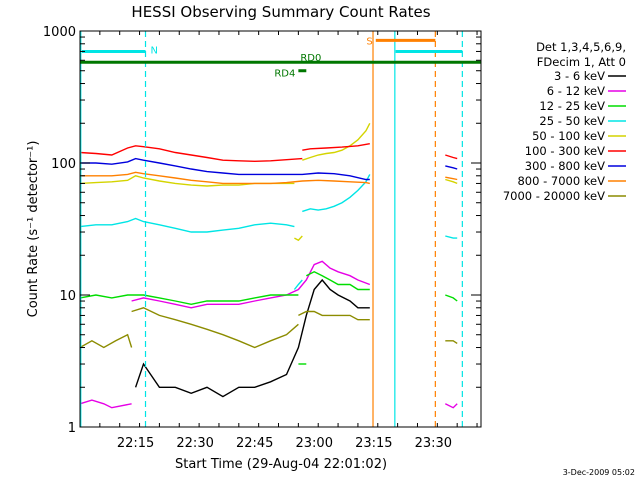  What do you see at coordinates (565, 166) in the screenshot?
I see `legend-entry-6: 300 - 800 keV` at bounding box center [565, 166].